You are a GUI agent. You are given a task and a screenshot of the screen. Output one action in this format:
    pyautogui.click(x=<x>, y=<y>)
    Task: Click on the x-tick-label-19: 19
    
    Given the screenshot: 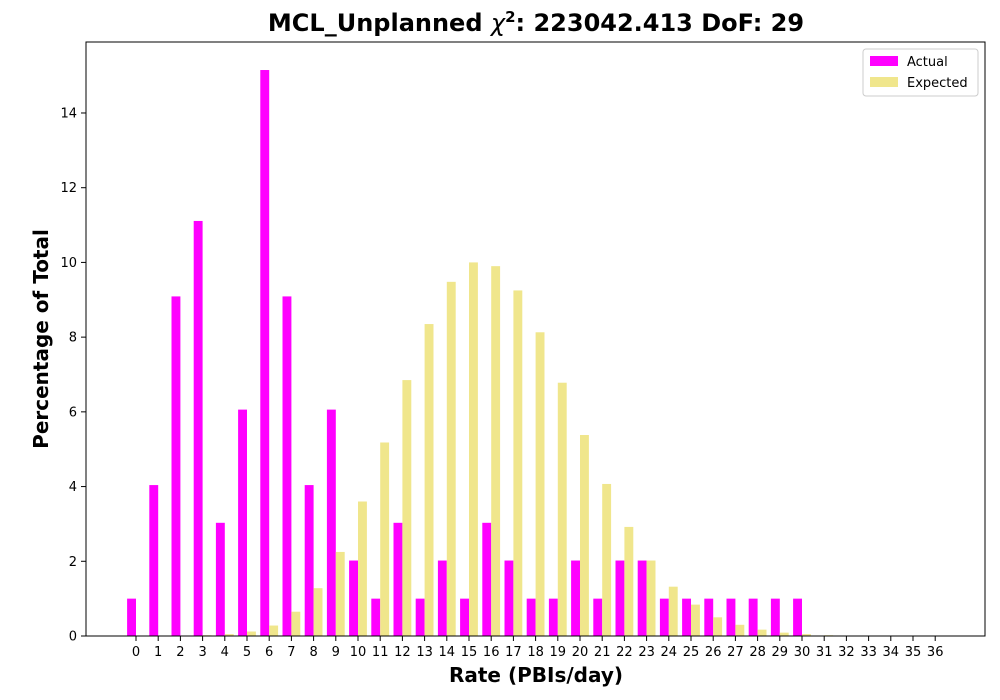 What is the action you would take?
    pyautogui.click(x=558, y=652)
    